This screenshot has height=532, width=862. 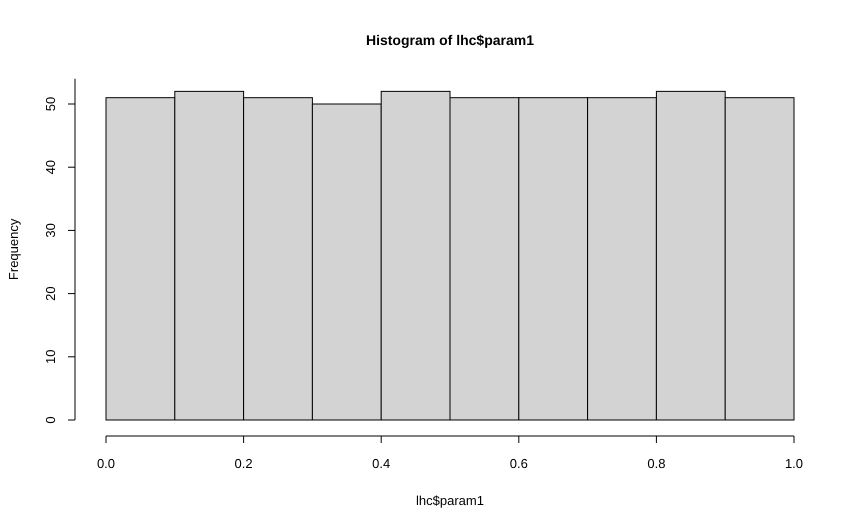 What do you see at coordinates (243, 463) in the screenshot?
I see `x-tick-label: 0.2` at bounding box center [243, 463].